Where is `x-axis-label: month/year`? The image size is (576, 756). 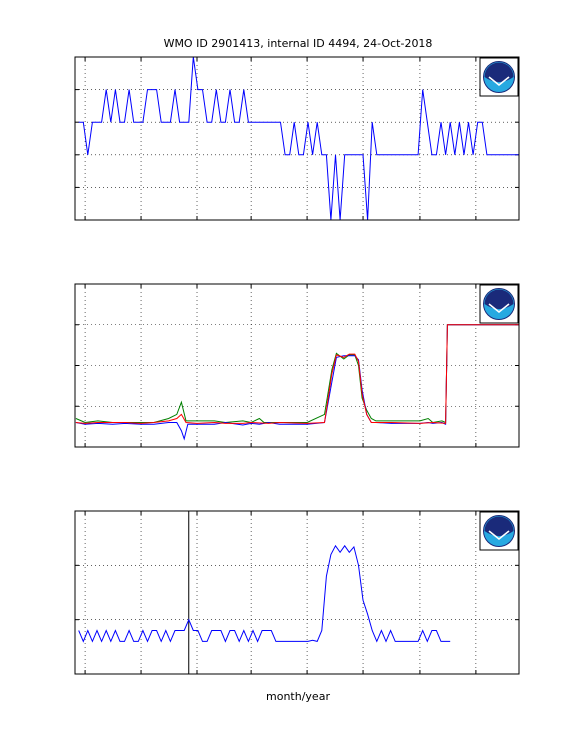
x-axis-label: month/year is located at coordinates (298, 696).